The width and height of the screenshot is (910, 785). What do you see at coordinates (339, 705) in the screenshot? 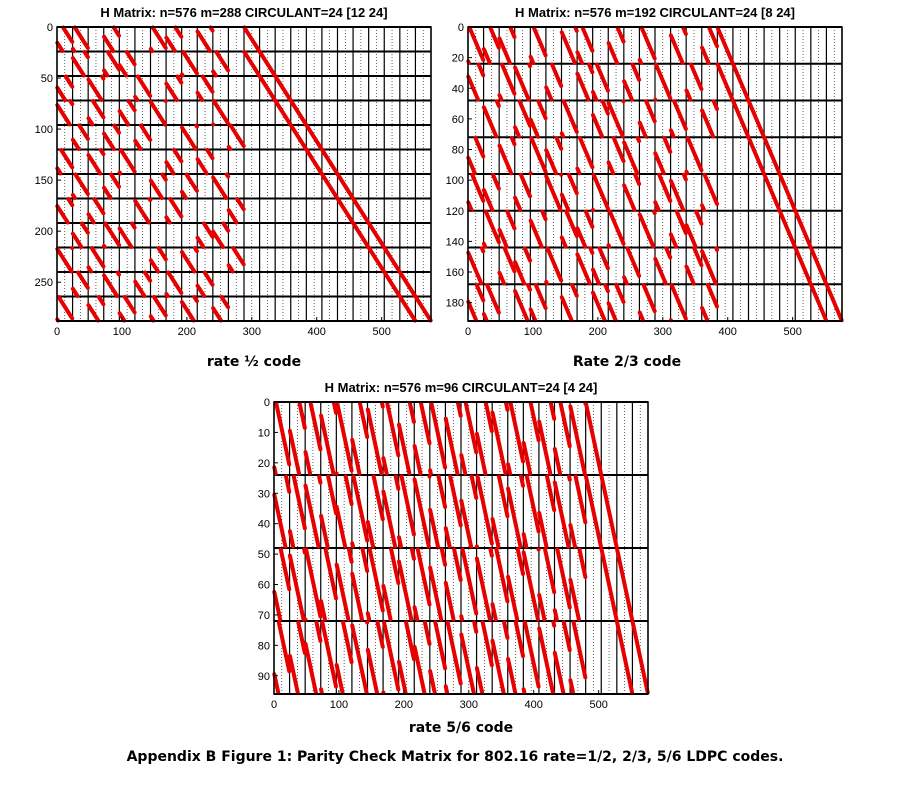
I see `x-tick-label: 100` at bounding box center [339, 705].